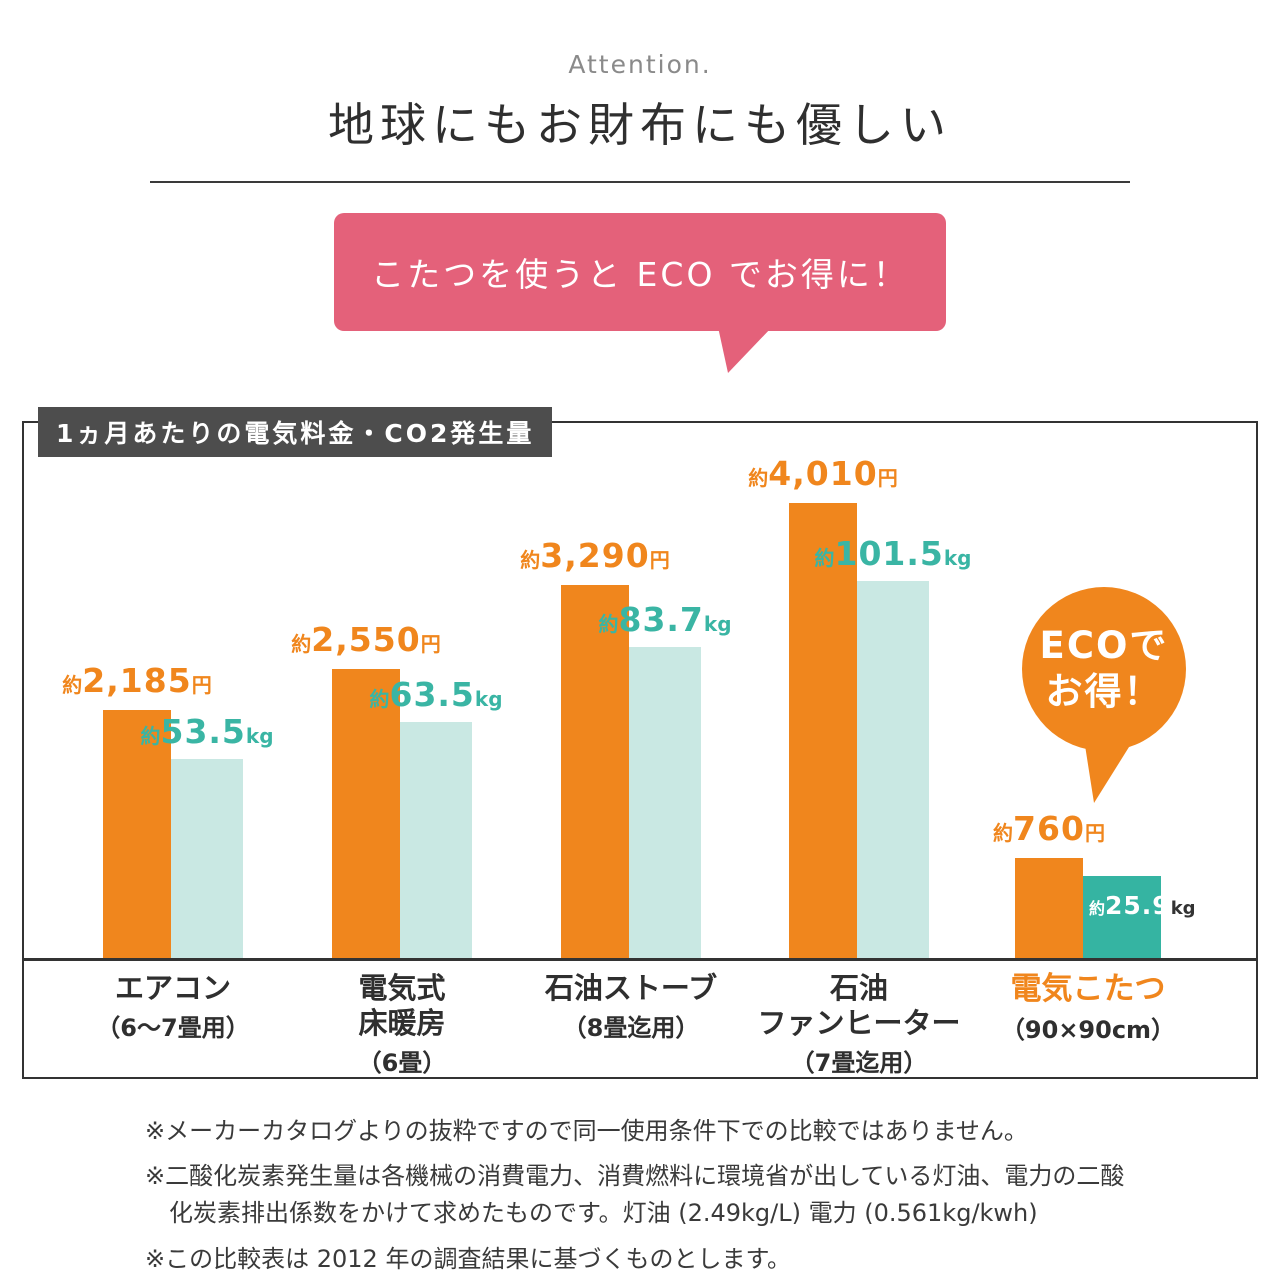 The width and height of the screenshot is (1280, 1280). I want to click on category-name: 電気こたつ, so click(1088, 989).